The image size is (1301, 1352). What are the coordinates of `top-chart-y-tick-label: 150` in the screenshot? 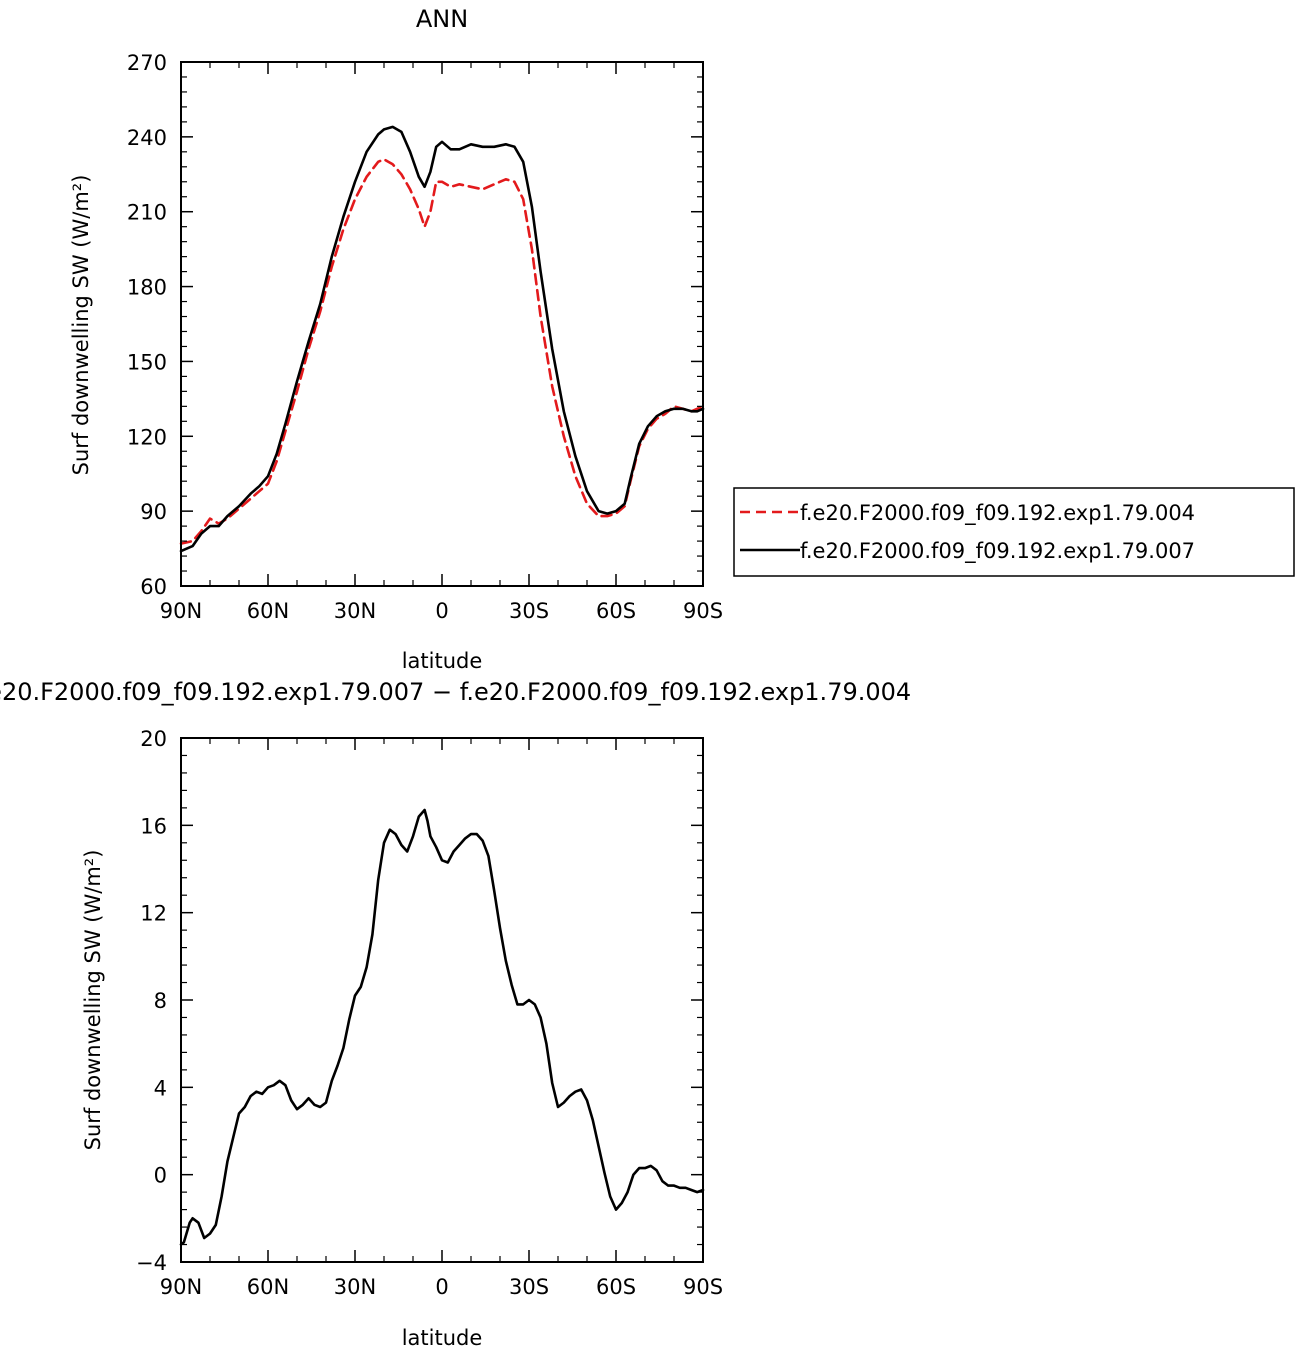 It's located at (147, 362).